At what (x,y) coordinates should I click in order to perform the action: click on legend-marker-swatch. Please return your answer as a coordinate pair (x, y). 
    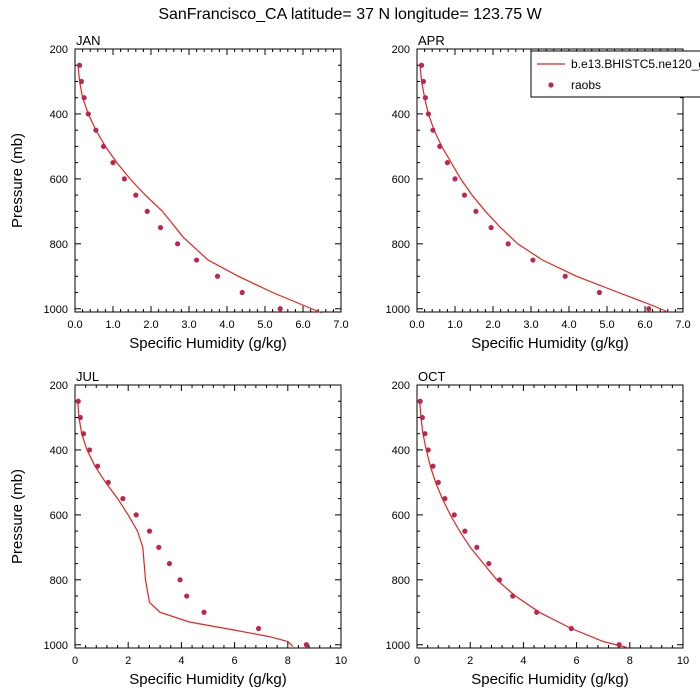
    Looking at the image, I should click on (551, 85).